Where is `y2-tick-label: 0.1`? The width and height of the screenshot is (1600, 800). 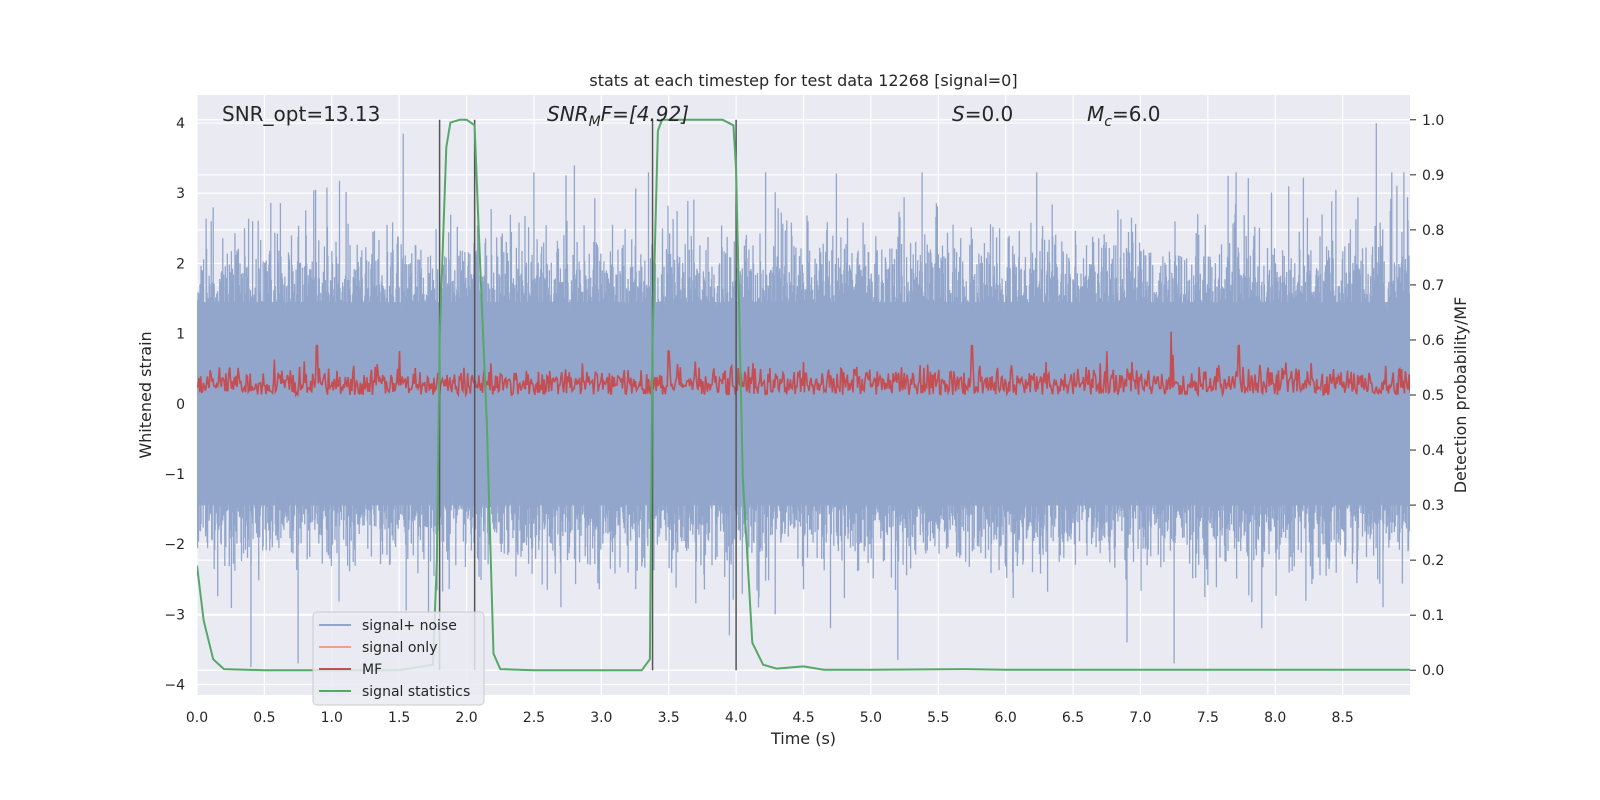 y2-tick-label: 0.1 is located at coordinates (1433, 616).